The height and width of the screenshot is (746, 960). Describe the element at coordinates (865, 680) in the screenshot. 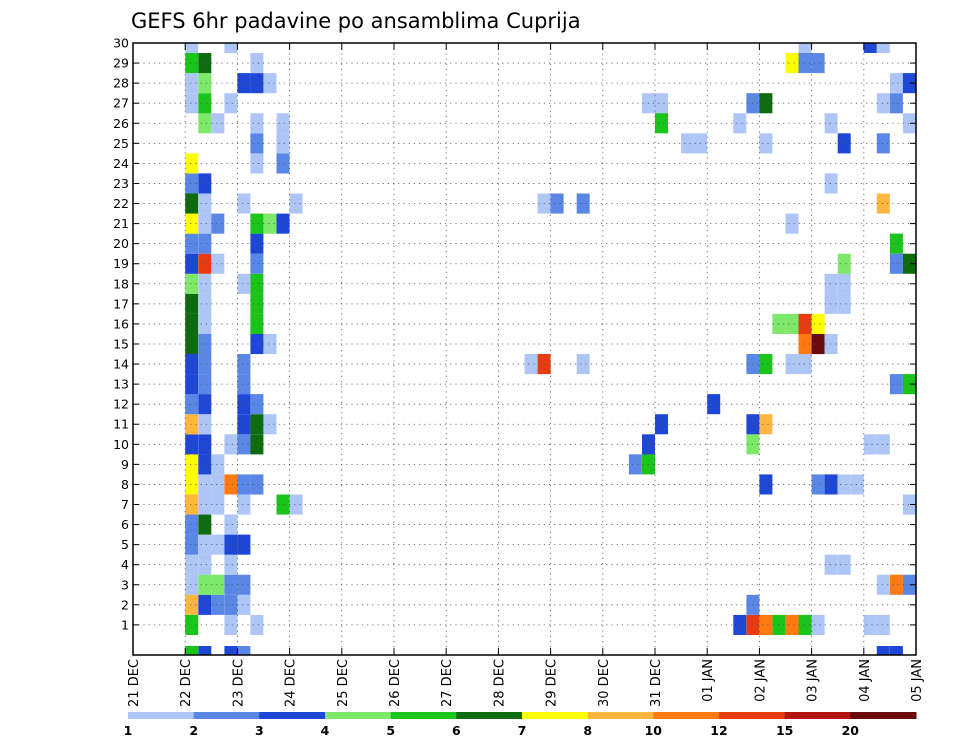

I see `x-tick-label: 04 JAN` at that location.